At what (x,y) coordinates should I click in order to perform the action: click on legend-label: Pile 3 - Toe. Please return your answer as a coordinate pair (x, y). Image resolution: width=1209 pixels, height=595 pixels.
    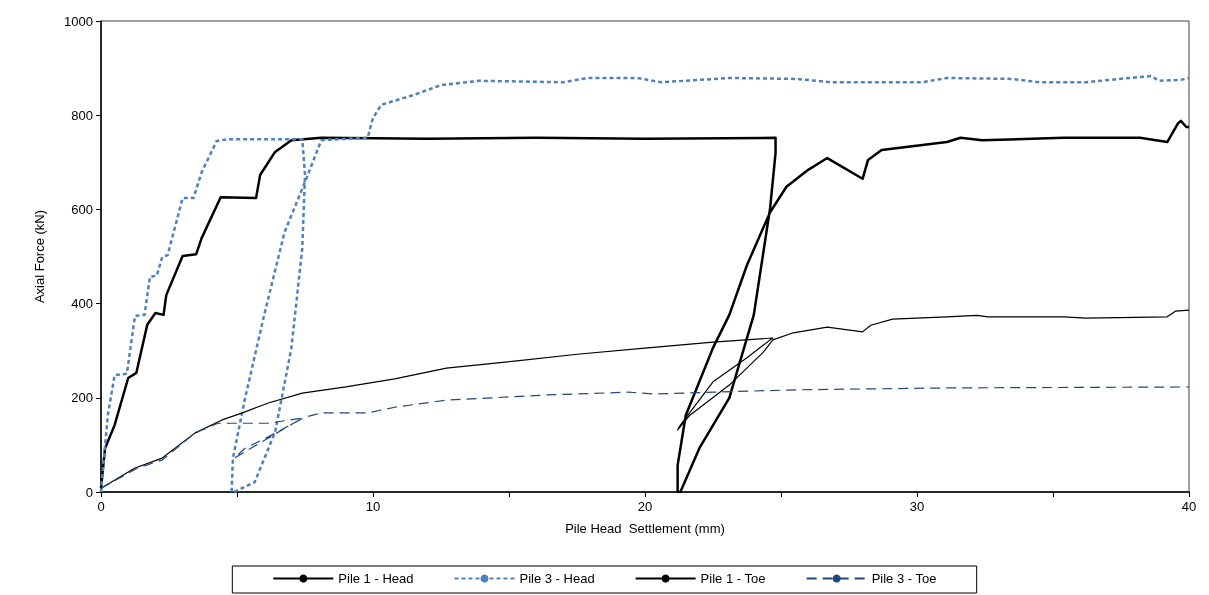
    Looking at the image, I should click on (904, 578).